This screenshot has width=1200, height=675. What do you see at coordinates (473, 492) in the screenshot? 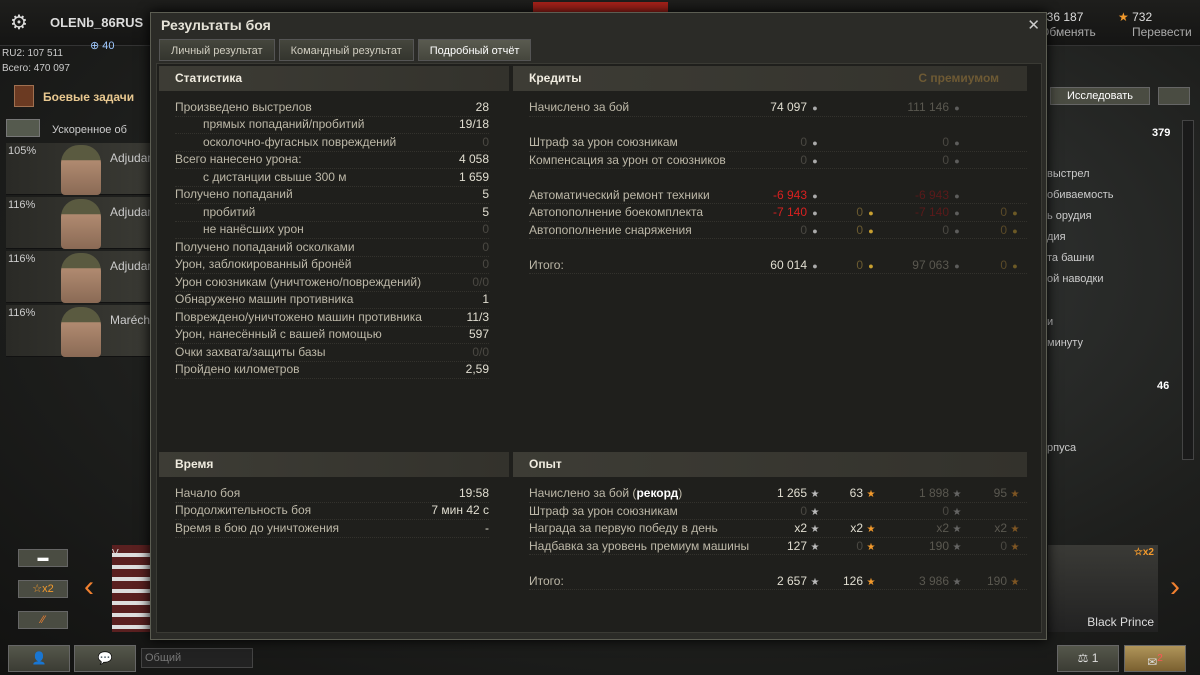
I see `stat-value: 19:58` at bounding box center [473, 492].